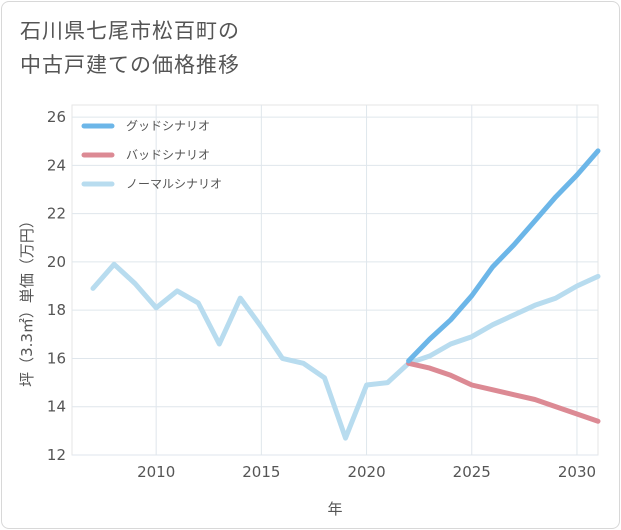  I want to click on y-axis-label: 坪（3.3㎡）単価（万円）, so click(27, 300).